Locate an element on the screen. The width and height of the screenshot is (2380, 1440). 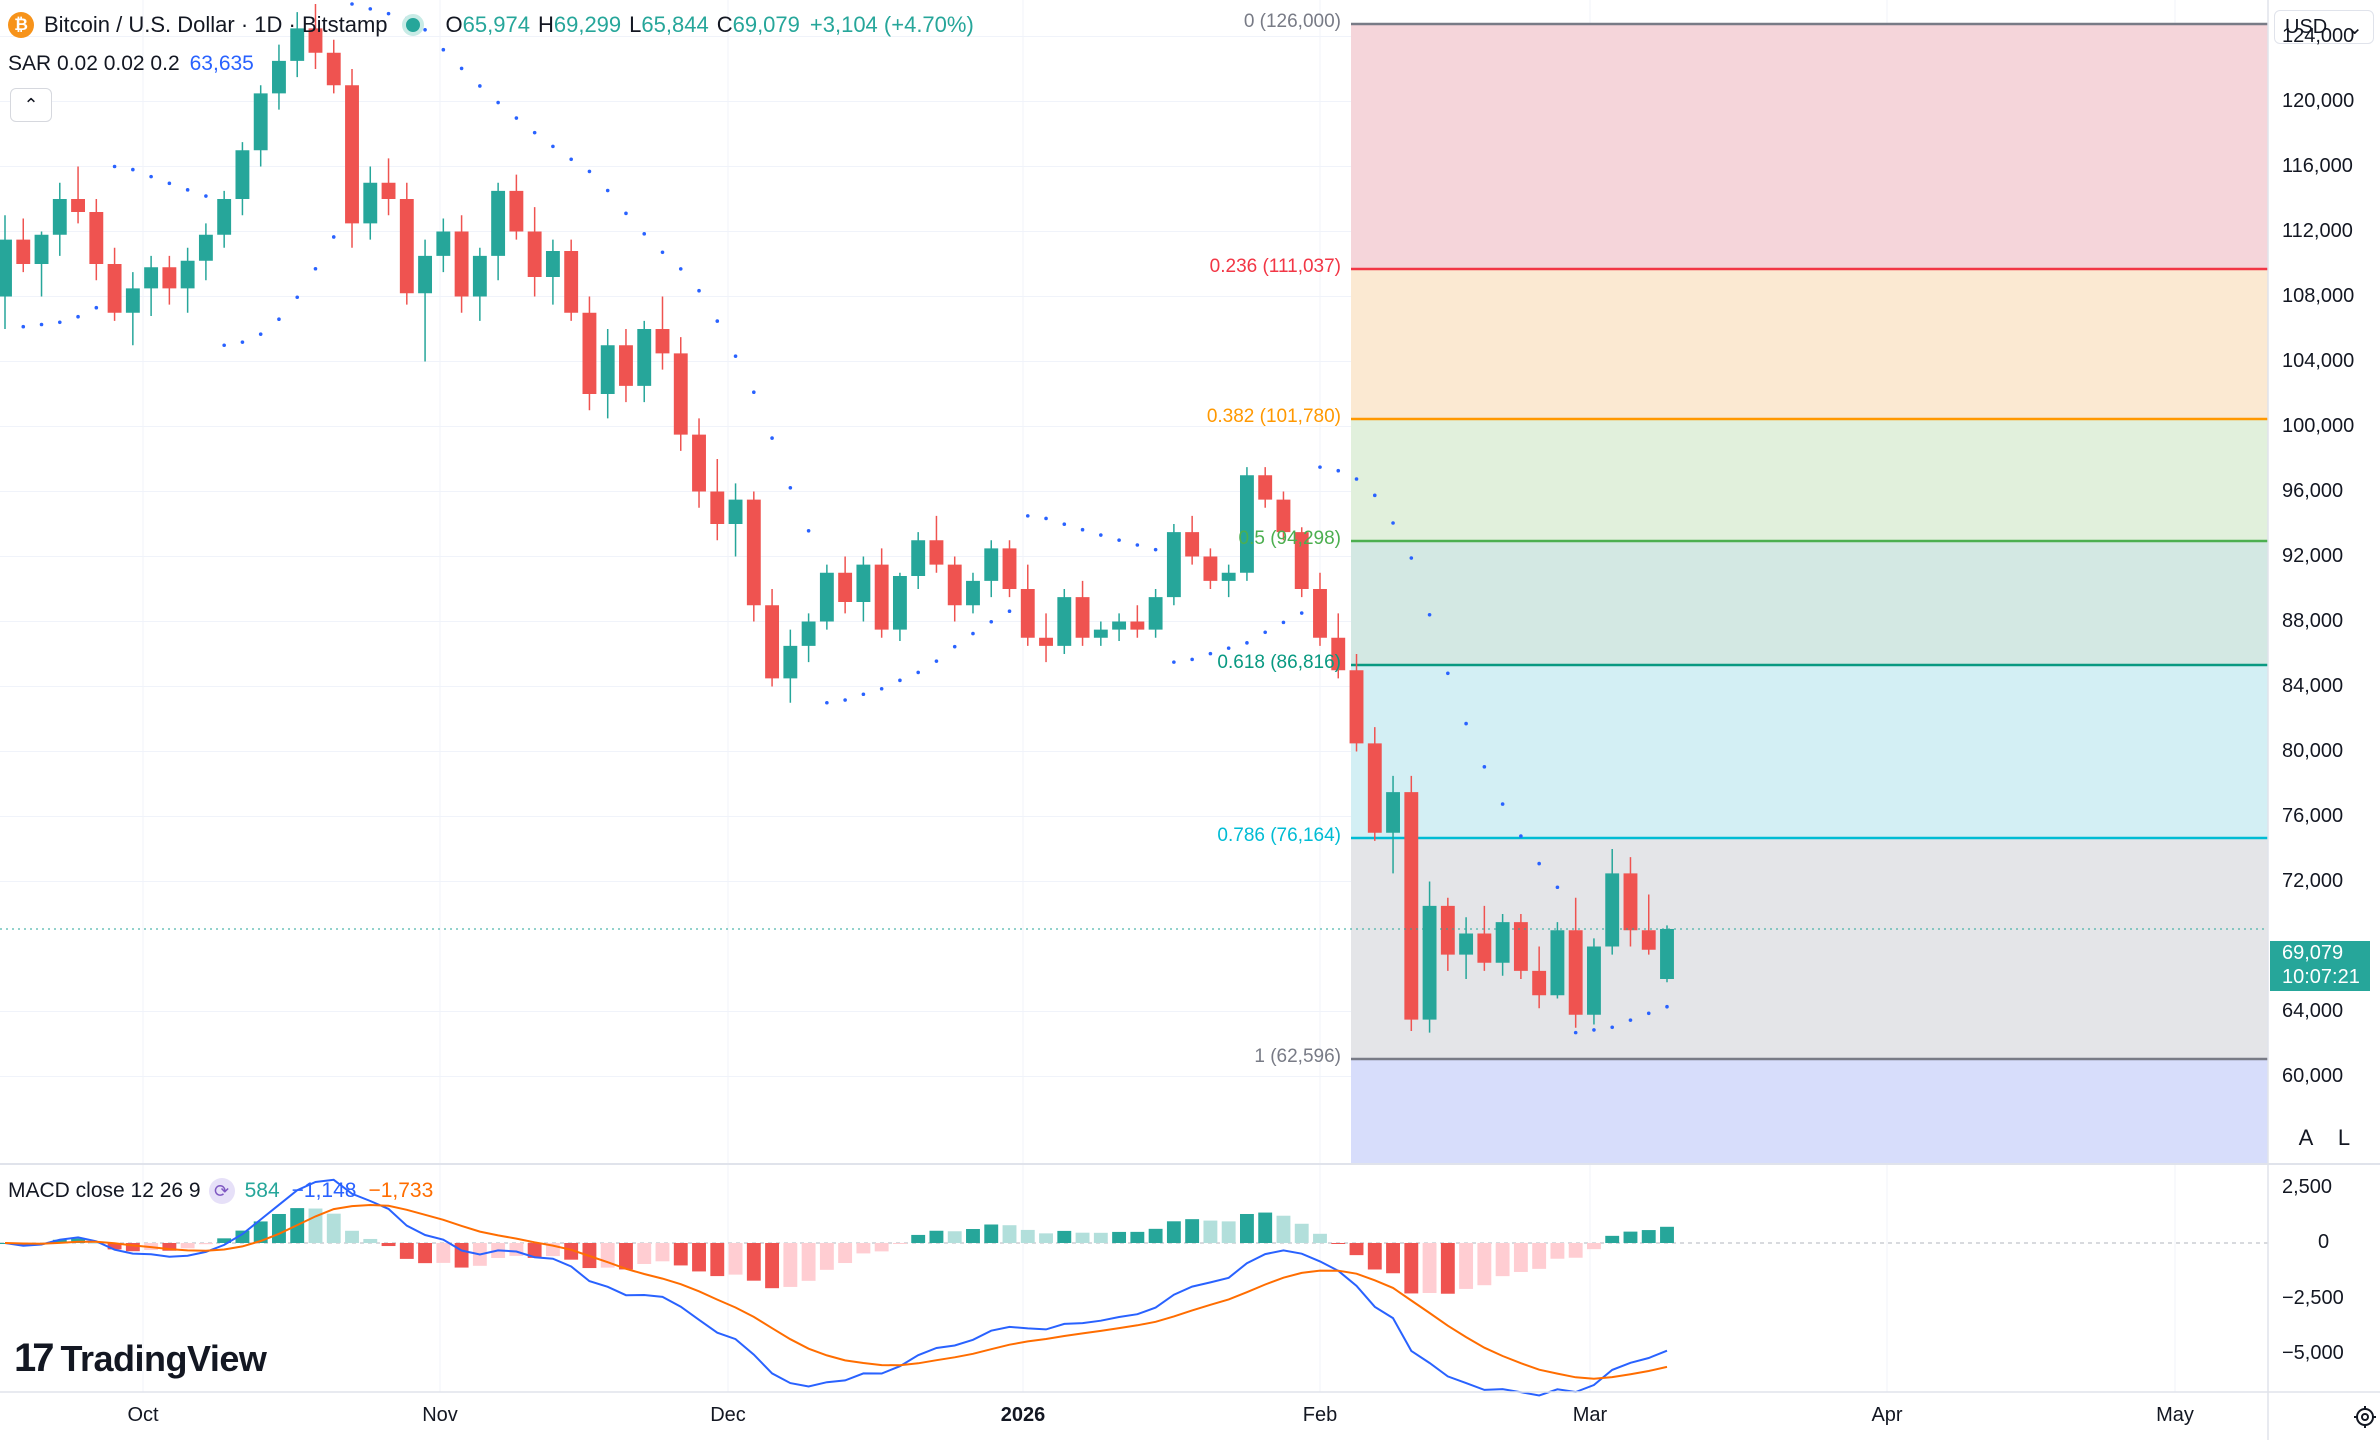
fib-level-label: 0.786 (76,164) is located at coordinates (1279, 835).